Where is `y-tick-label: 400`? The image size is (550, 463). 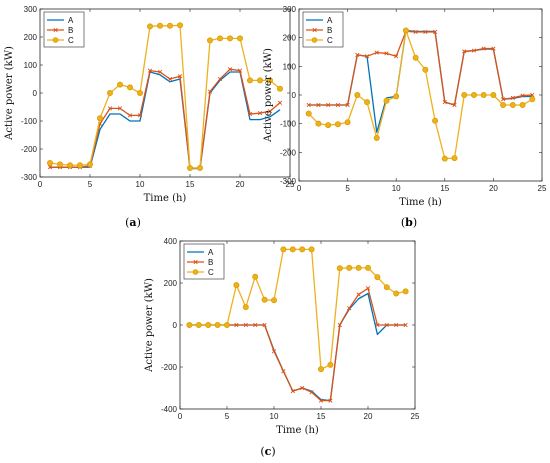
y-tick-label: 400 is located at coordinates (171, 241).